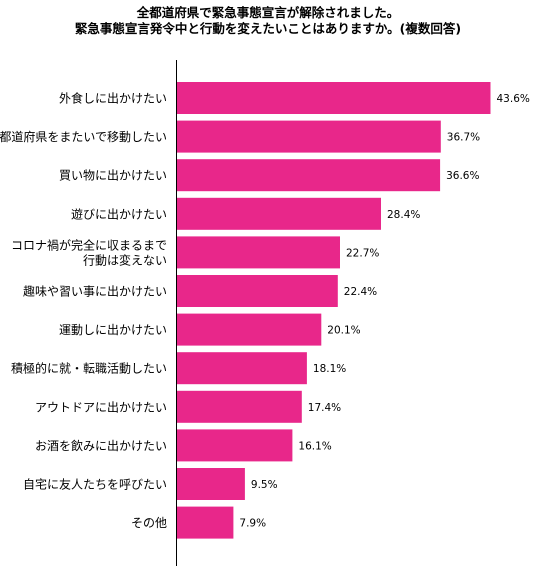 The height and width of the screenshot is (566, 536). What do you see at coordinates (113, 98) in the screenshot?
I see `category-label: 外食しに出かけたい` at bounding box center [113, 98].